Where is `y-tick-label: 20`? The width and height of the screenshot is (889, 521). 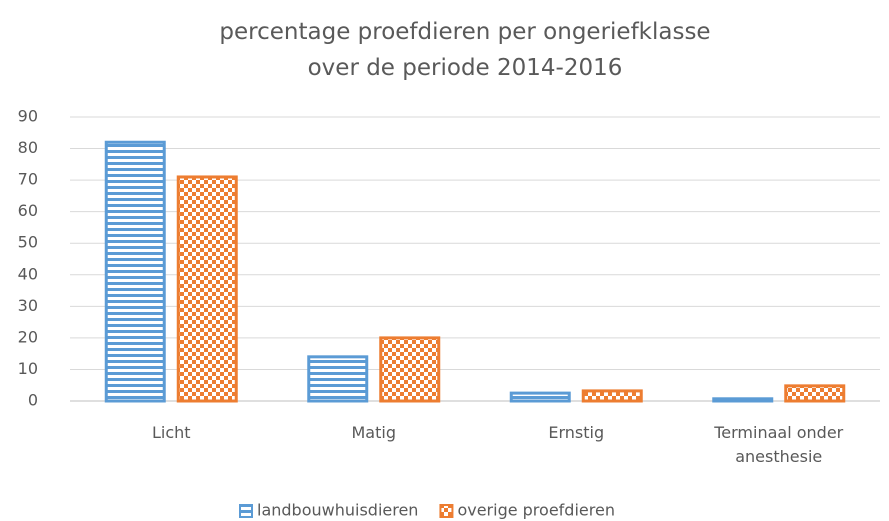
y-tick-label: 20 is located at coordinates (28, 336).